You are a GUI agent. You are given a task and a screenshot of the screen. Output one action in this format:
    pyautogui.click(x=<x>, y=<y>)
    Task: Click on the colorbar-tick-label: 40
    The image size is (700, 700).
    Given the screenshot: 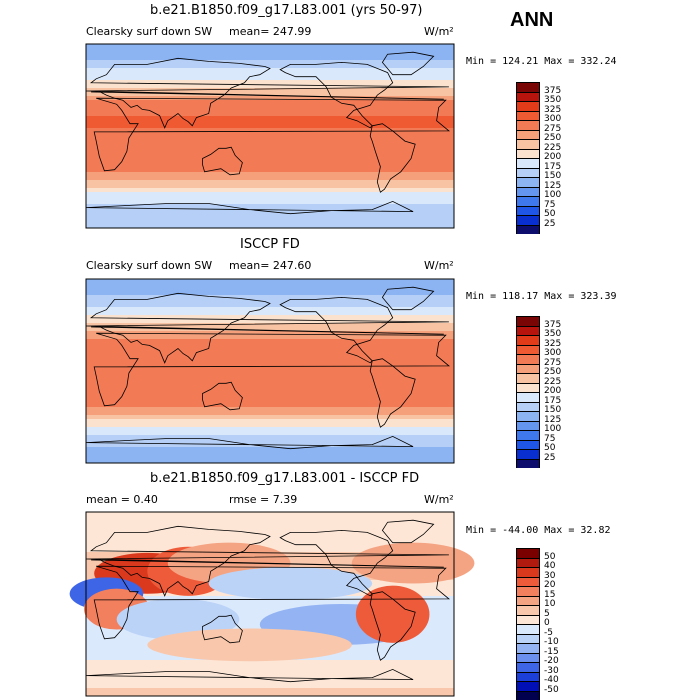 What is the action you would take?
    pyautogui.click(x=550, y=566)
    